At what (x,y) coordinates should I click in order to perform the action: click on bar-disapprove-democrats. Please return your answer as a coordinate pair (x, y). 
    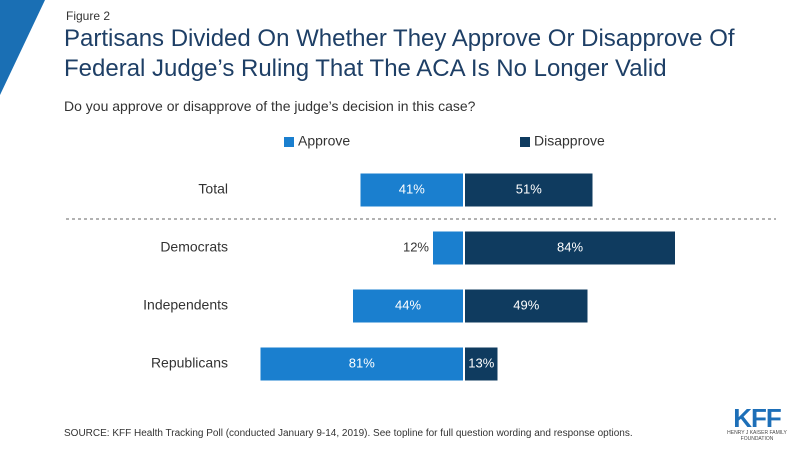
    Looking at the image, I should click on (570, 248).